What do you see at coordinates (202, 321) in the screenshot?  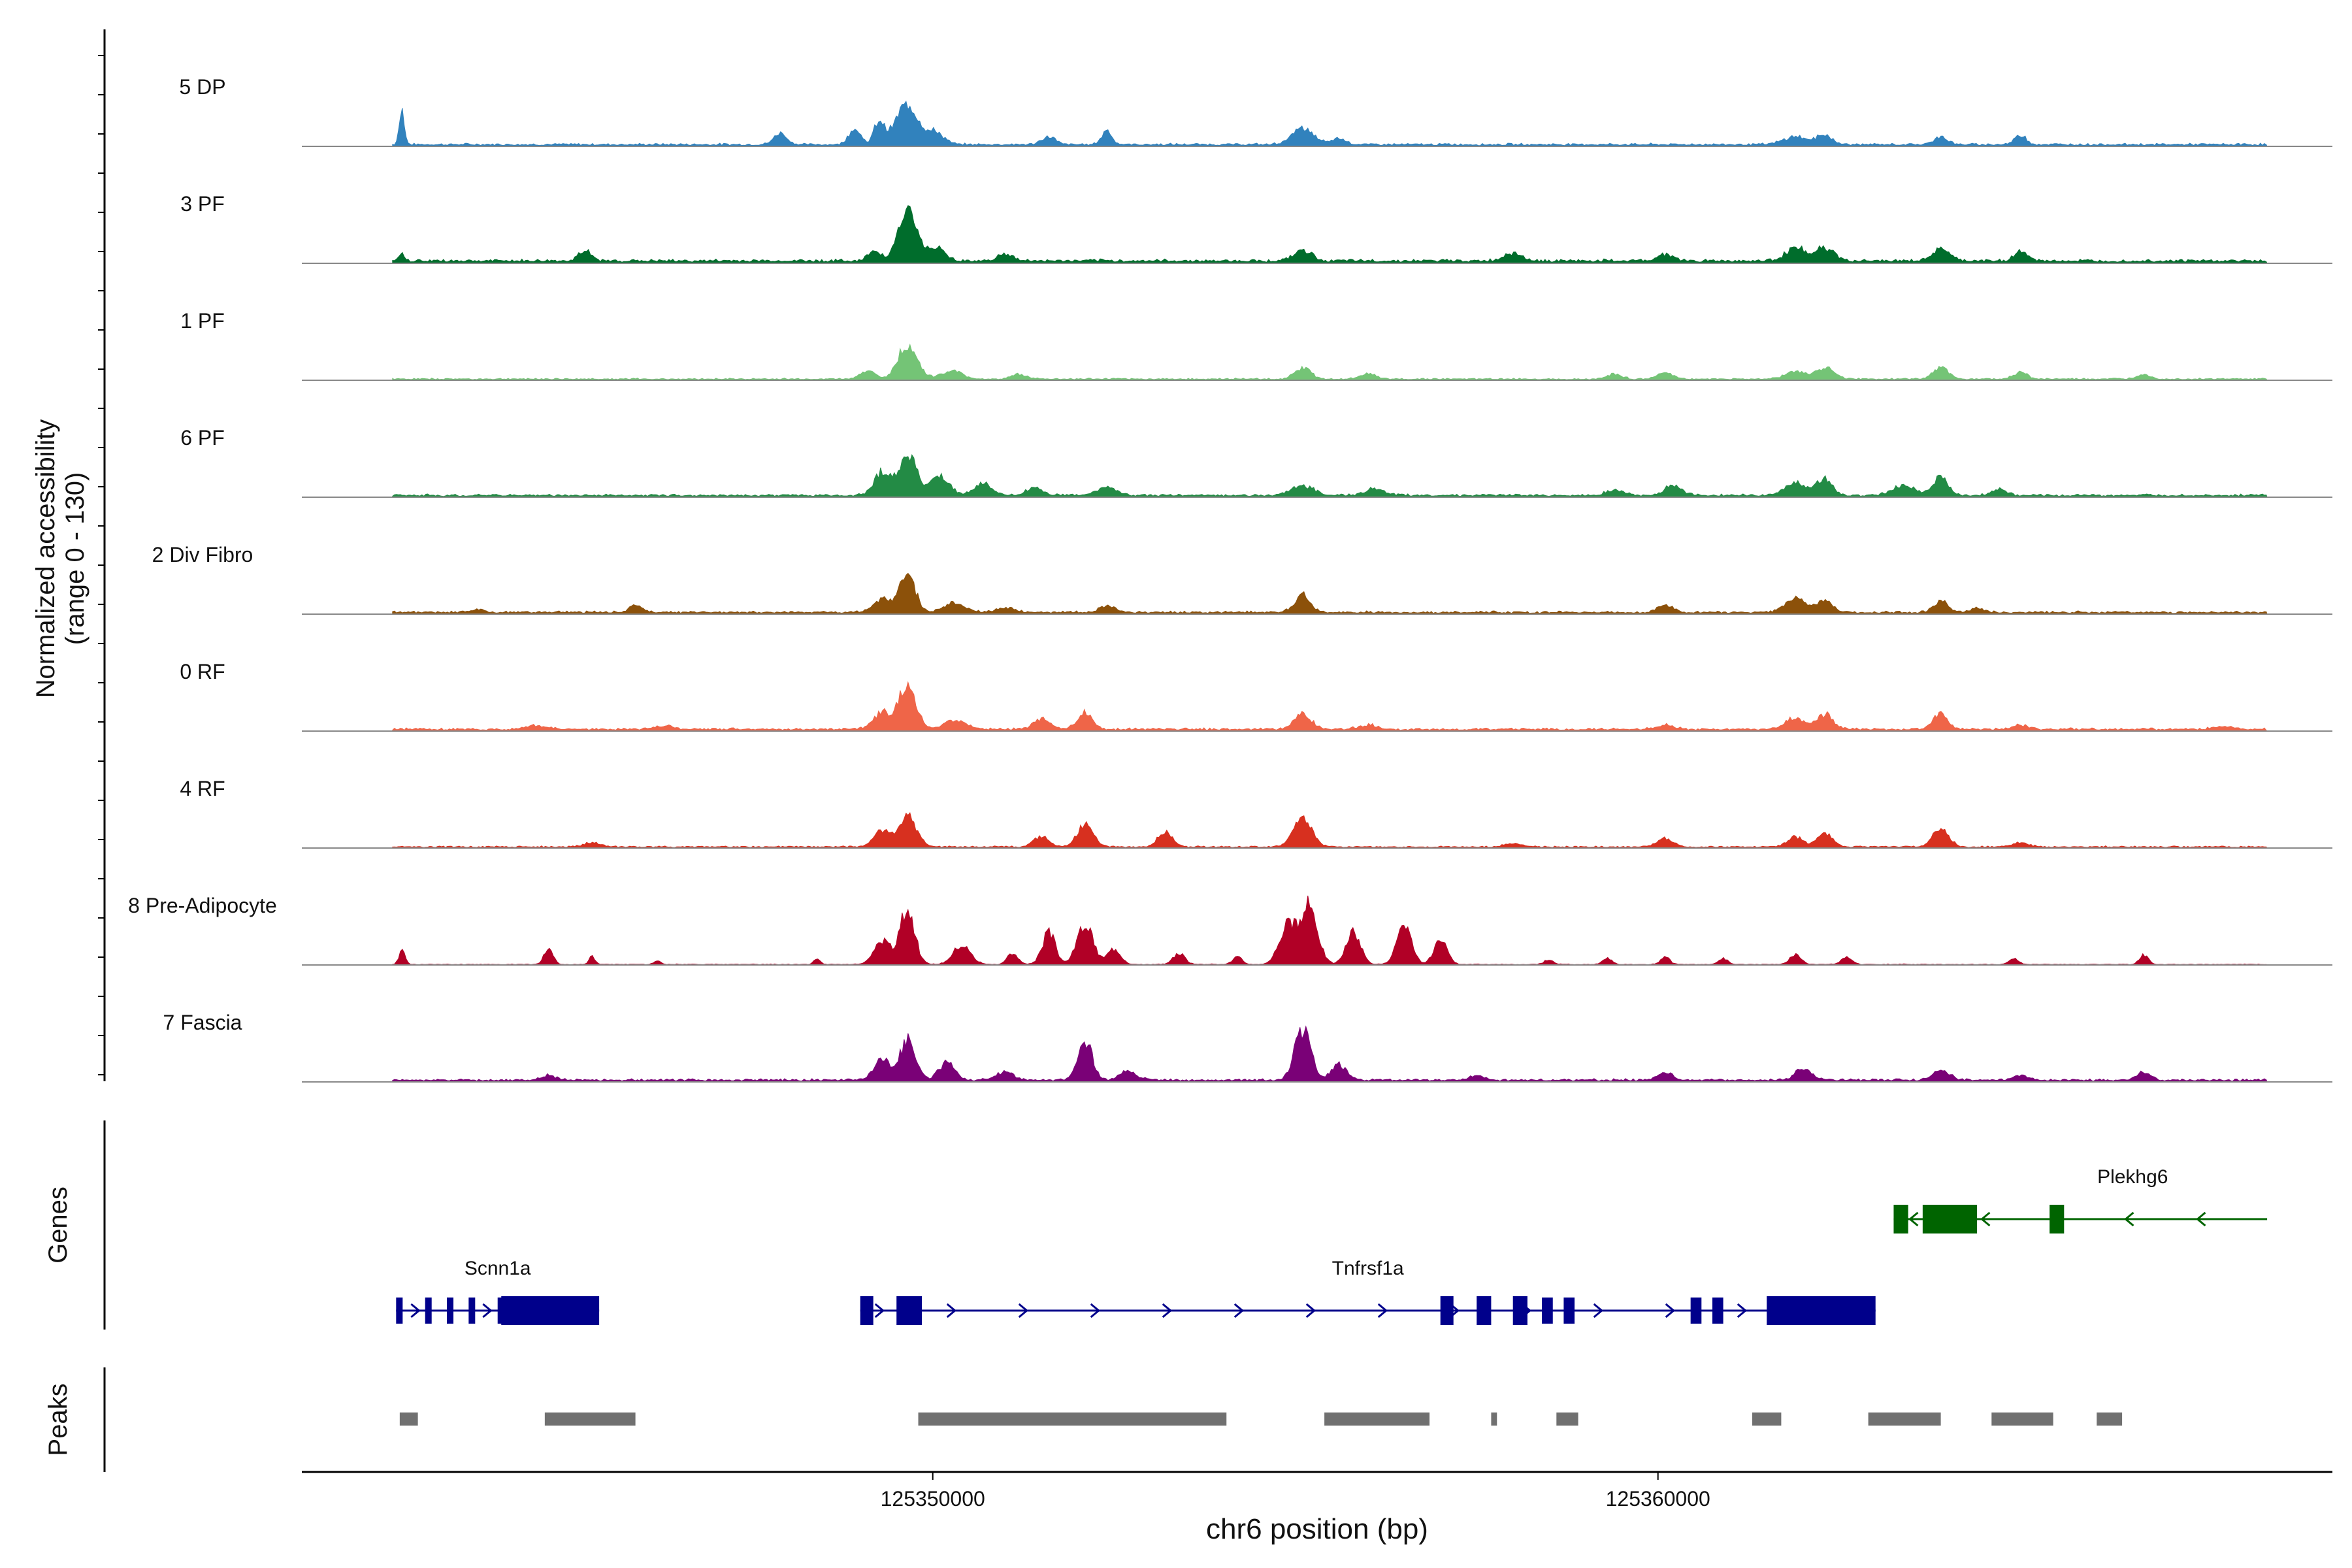 I see `track-label: 1 PF` at bounding box center [202, 321].